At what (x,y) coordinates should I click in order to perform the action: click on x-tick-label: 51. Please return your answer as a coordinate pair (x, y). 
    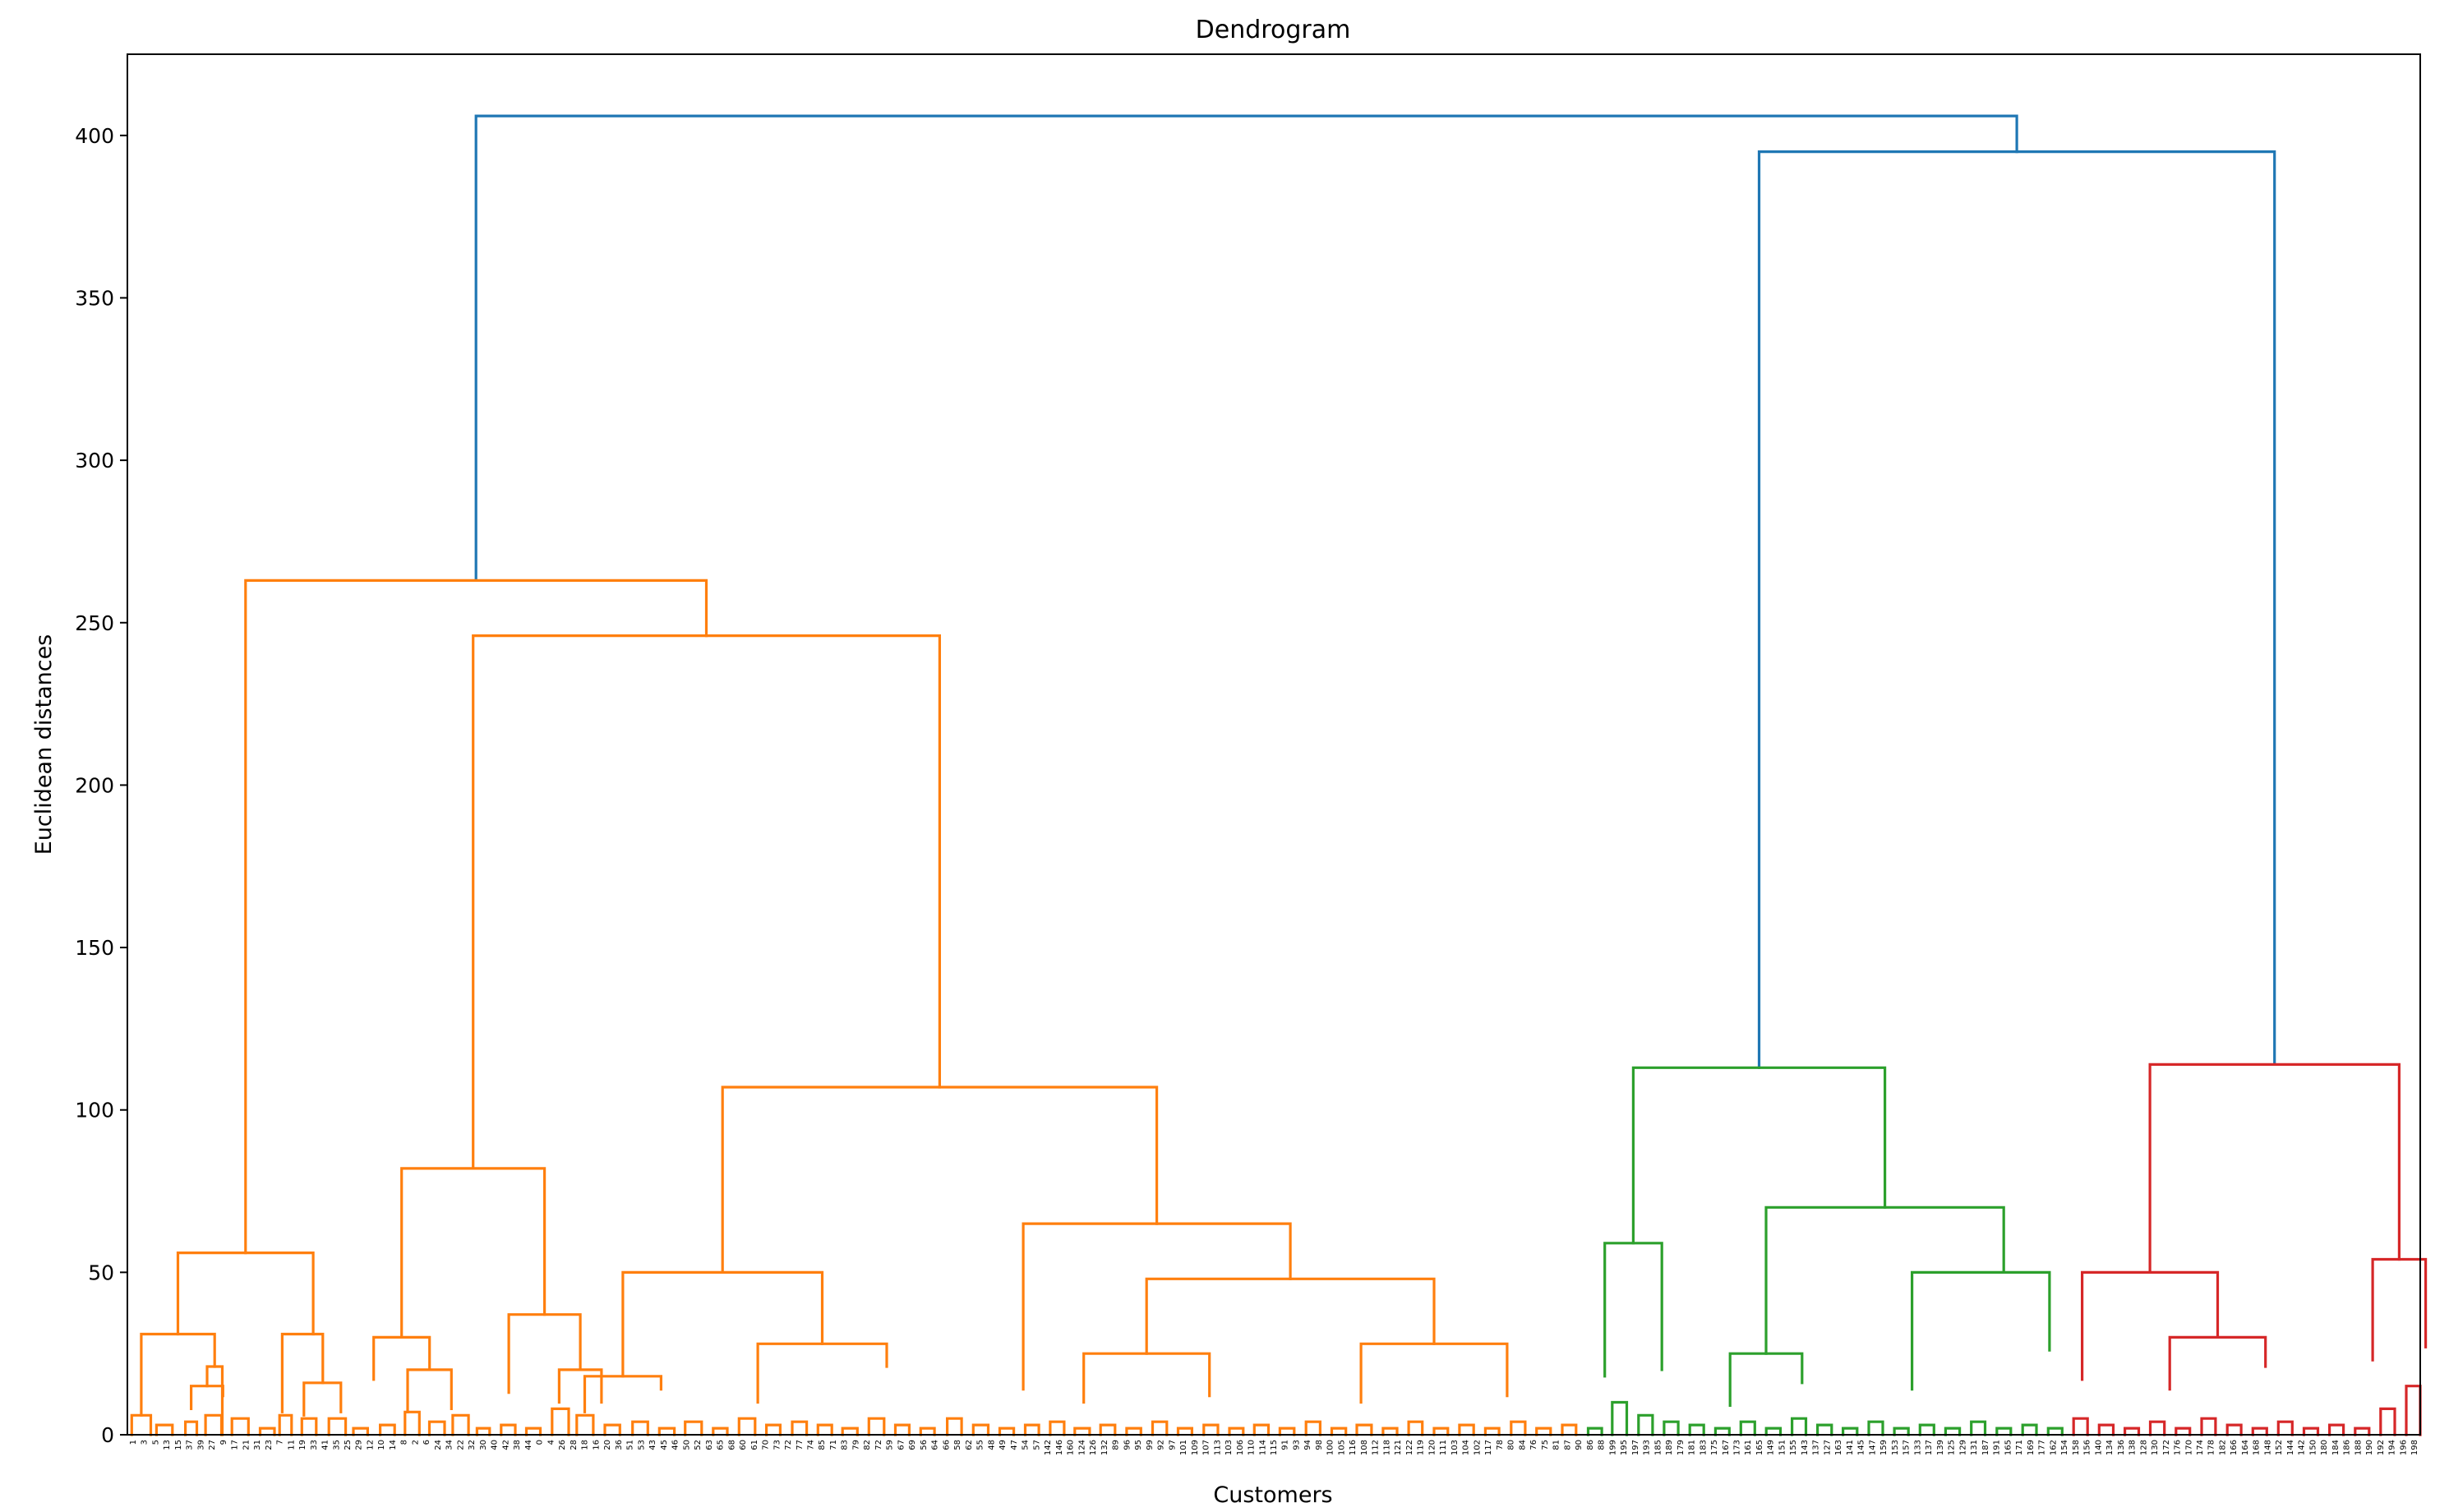
    Looking at the image, I should click on (631, 1445).